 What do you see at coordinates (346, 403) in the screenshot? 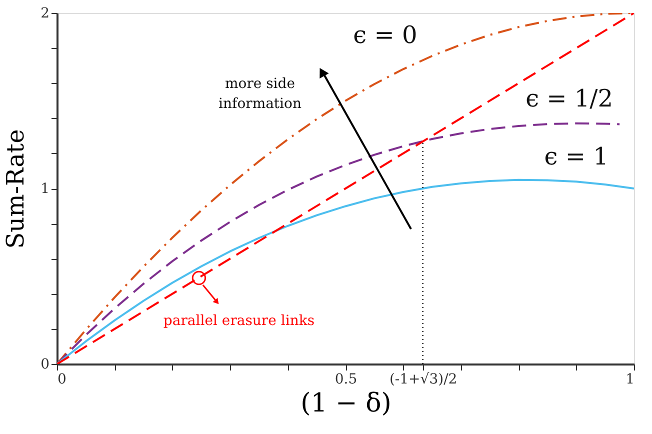
I see `x-axis-title: (1 − δ)` at bounding box center [346, 403].